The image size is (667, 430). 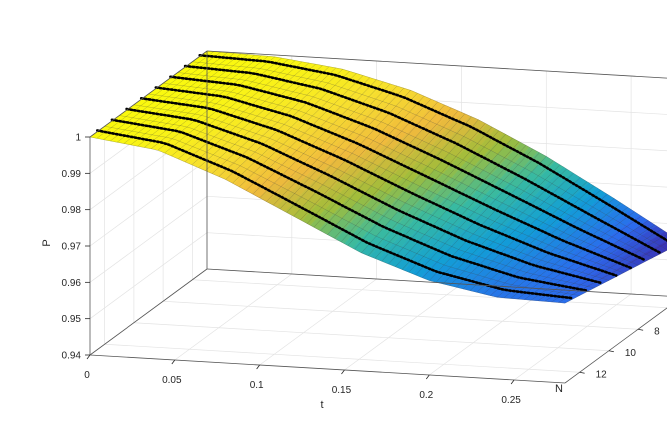 What do you see at coordinates (615, 345) in the screenshot?
I see `box-edge-right` at bounding box center [615, 345].